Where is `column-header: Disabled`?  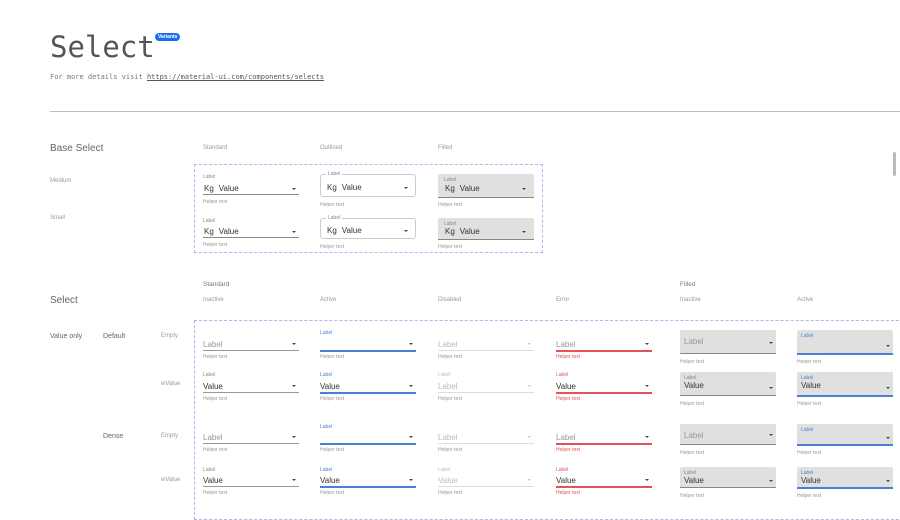 column-header: Disabled is located at coordinates (450, 300).